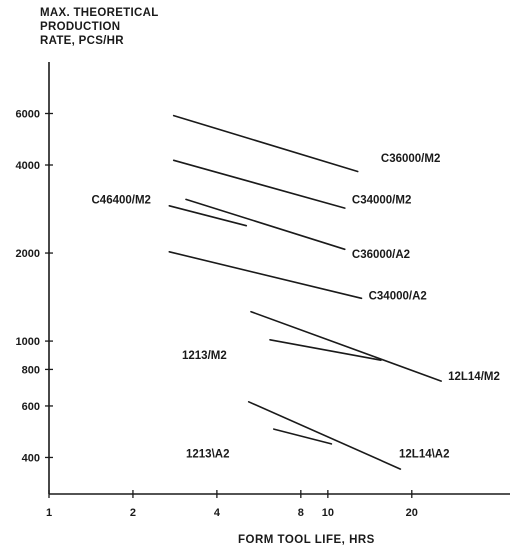 Image resolution: width=519 pixels, height=553 pixels. Describe the element at coordinates (31, 458) in the screenshot. I see `y-tick-label-400: 400` at that location.